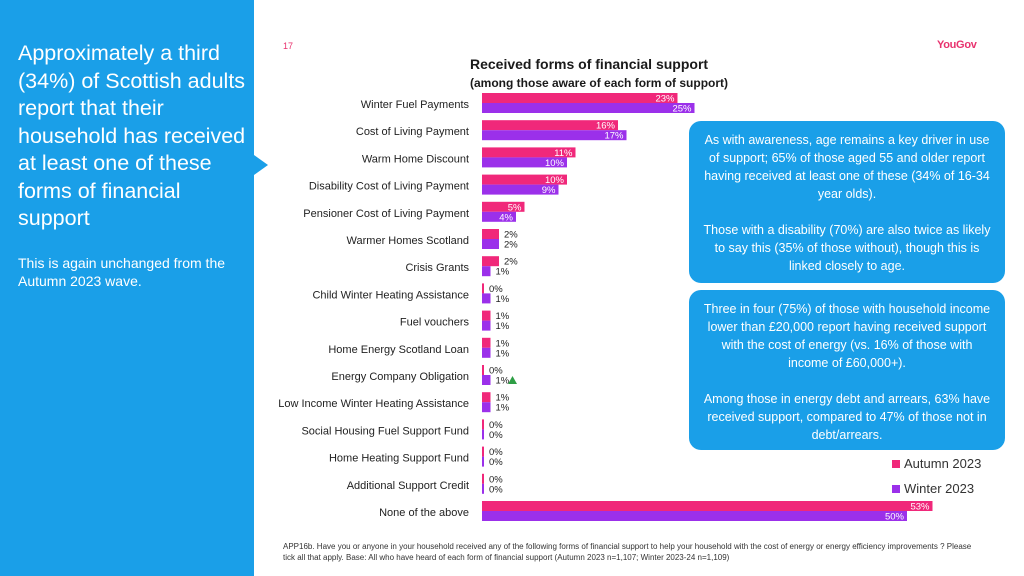  I want to click on category-label: None of the above, so click(424, 513).